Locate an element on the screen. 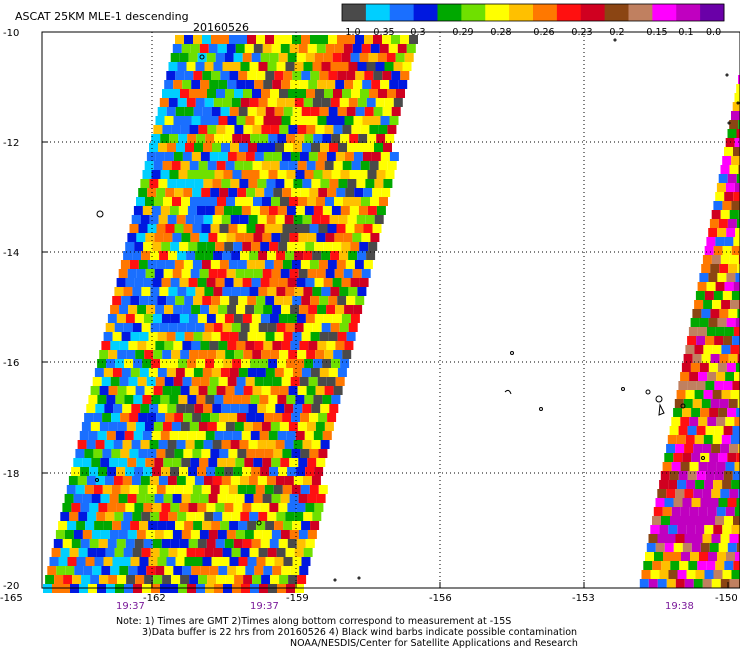 This screenshot has height=650, width=740. y-tick-label: -16 is located at coordinates (11, 363).